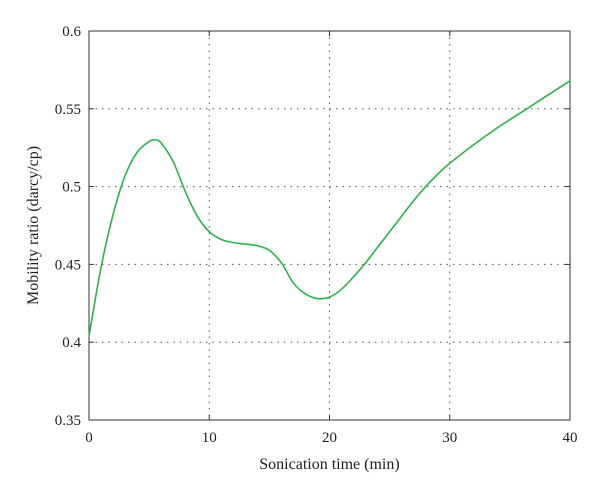 The image size is (600, 496). What do you see at coordinates (71, 32) in the screenshot?
I see `y-tick-label: 0.6` at bounding box center [71, 32].